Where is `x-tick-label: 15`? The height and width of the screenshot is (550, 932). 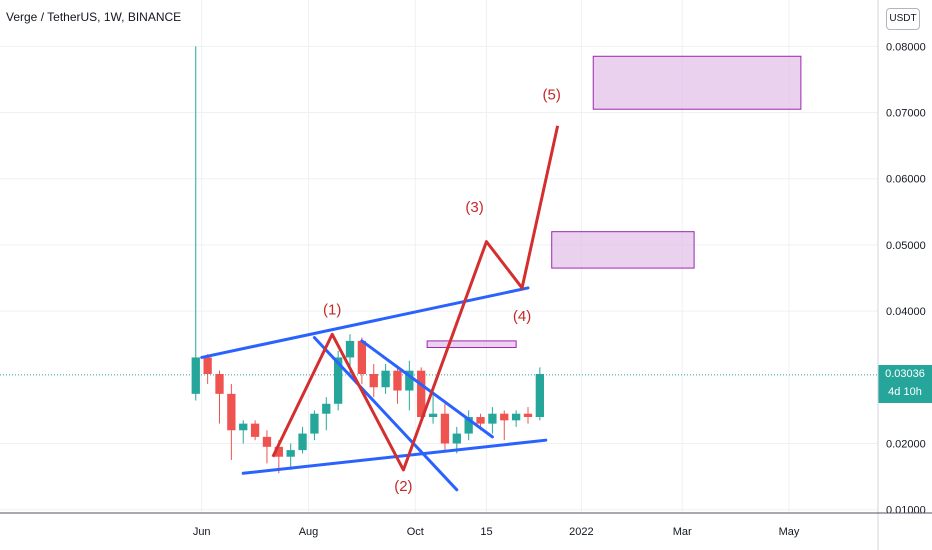 x-tick-label: 15 is located at coordinates (486, 532).